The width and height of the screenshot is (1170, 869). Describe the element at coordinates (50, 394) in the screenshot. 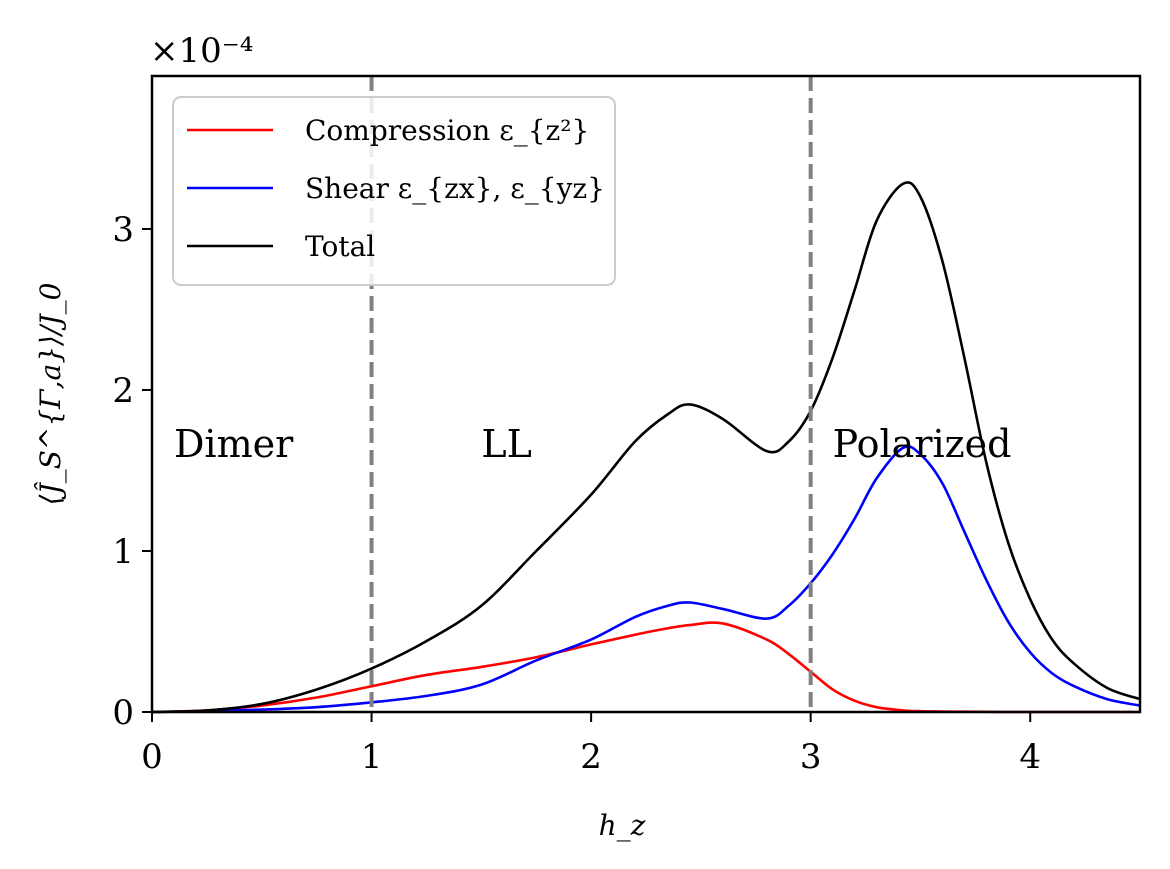

I see `y-axis-label: ⟨Ĵ_S^{Γ,a}⟩/J_0` at that location.